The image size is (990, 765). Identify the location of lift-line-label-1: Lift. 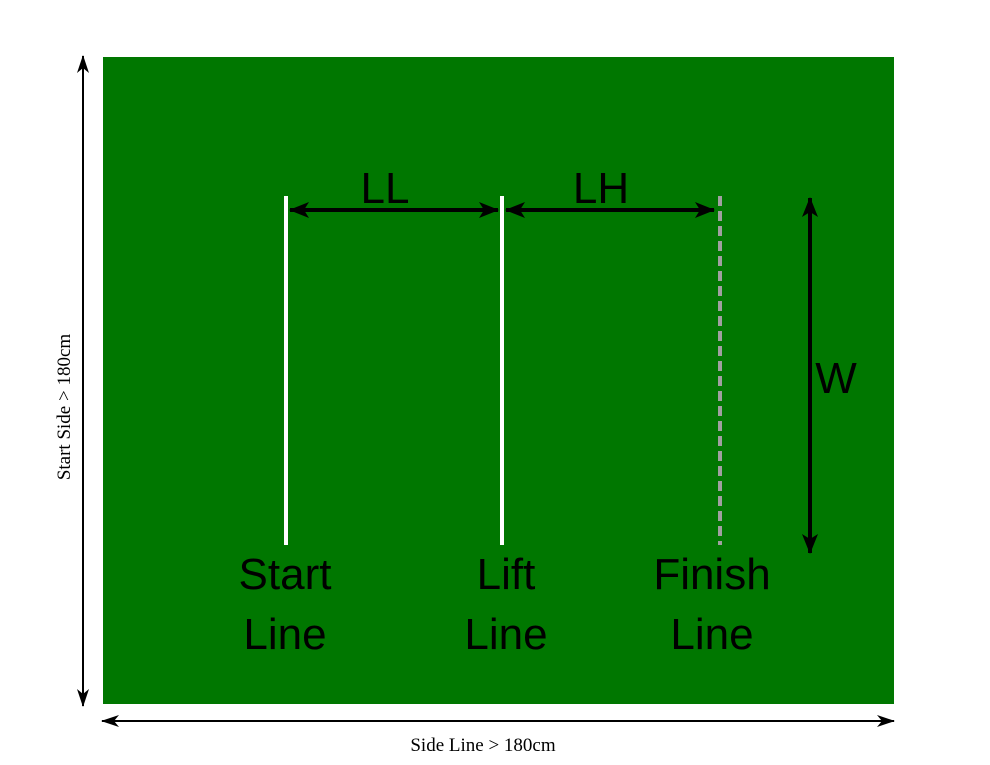
(506, 574).